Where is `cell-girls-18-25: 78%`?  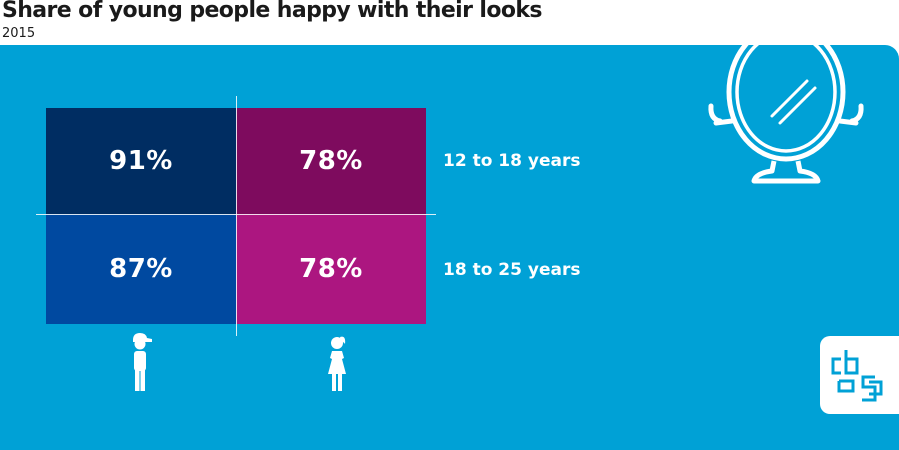
cell-girls-18-25: 78% is located at coordinates (331, 269).